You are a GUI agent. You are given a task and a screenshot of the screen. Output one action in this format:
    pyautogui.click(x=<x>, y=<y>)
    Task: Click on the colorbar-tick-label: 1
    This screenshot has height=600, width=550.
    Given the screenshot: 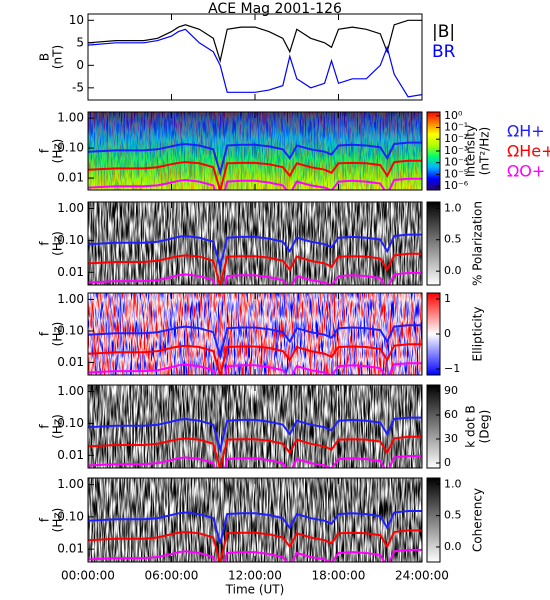 What is the action you would take?
    pyautogui.click(x=447, y=298)
    